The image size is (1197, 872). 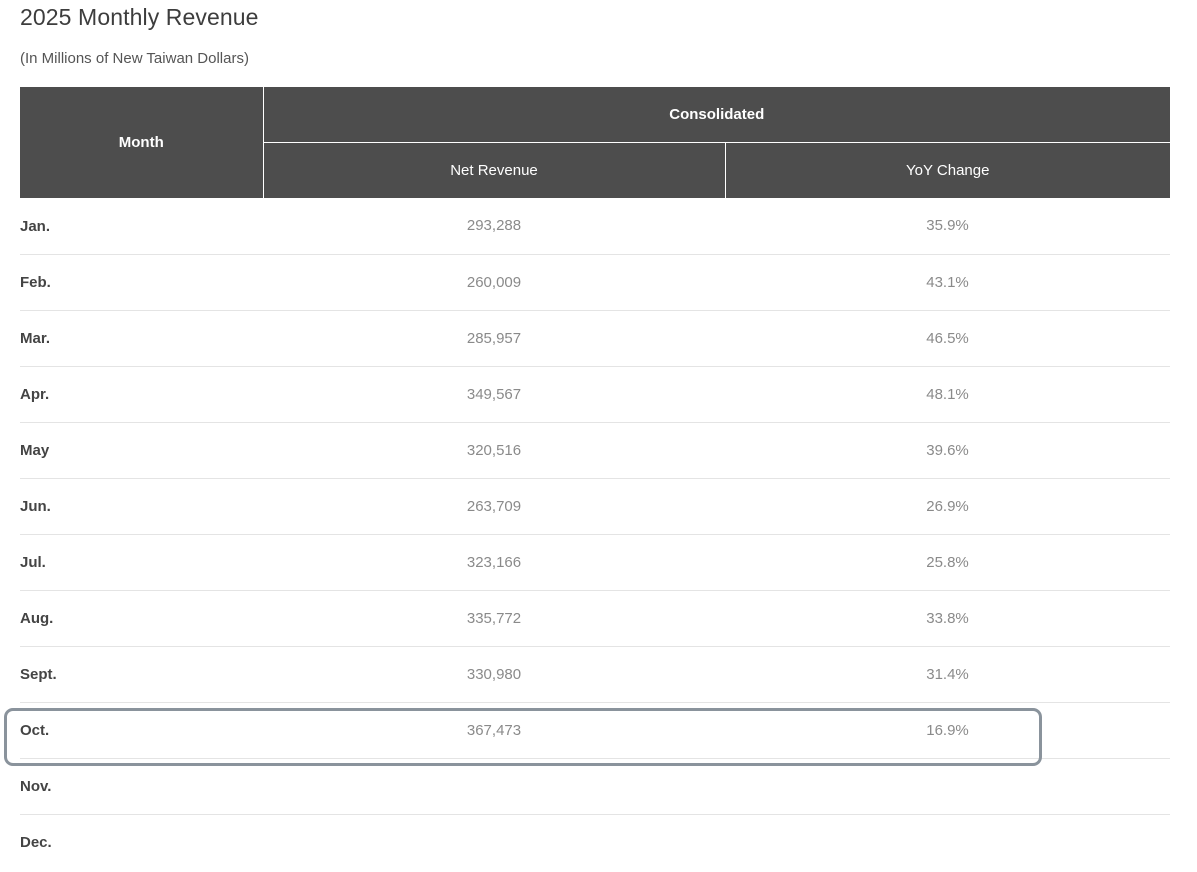 I want to click on net-revenue-cell: 285,957, so click(x=494, y=338).